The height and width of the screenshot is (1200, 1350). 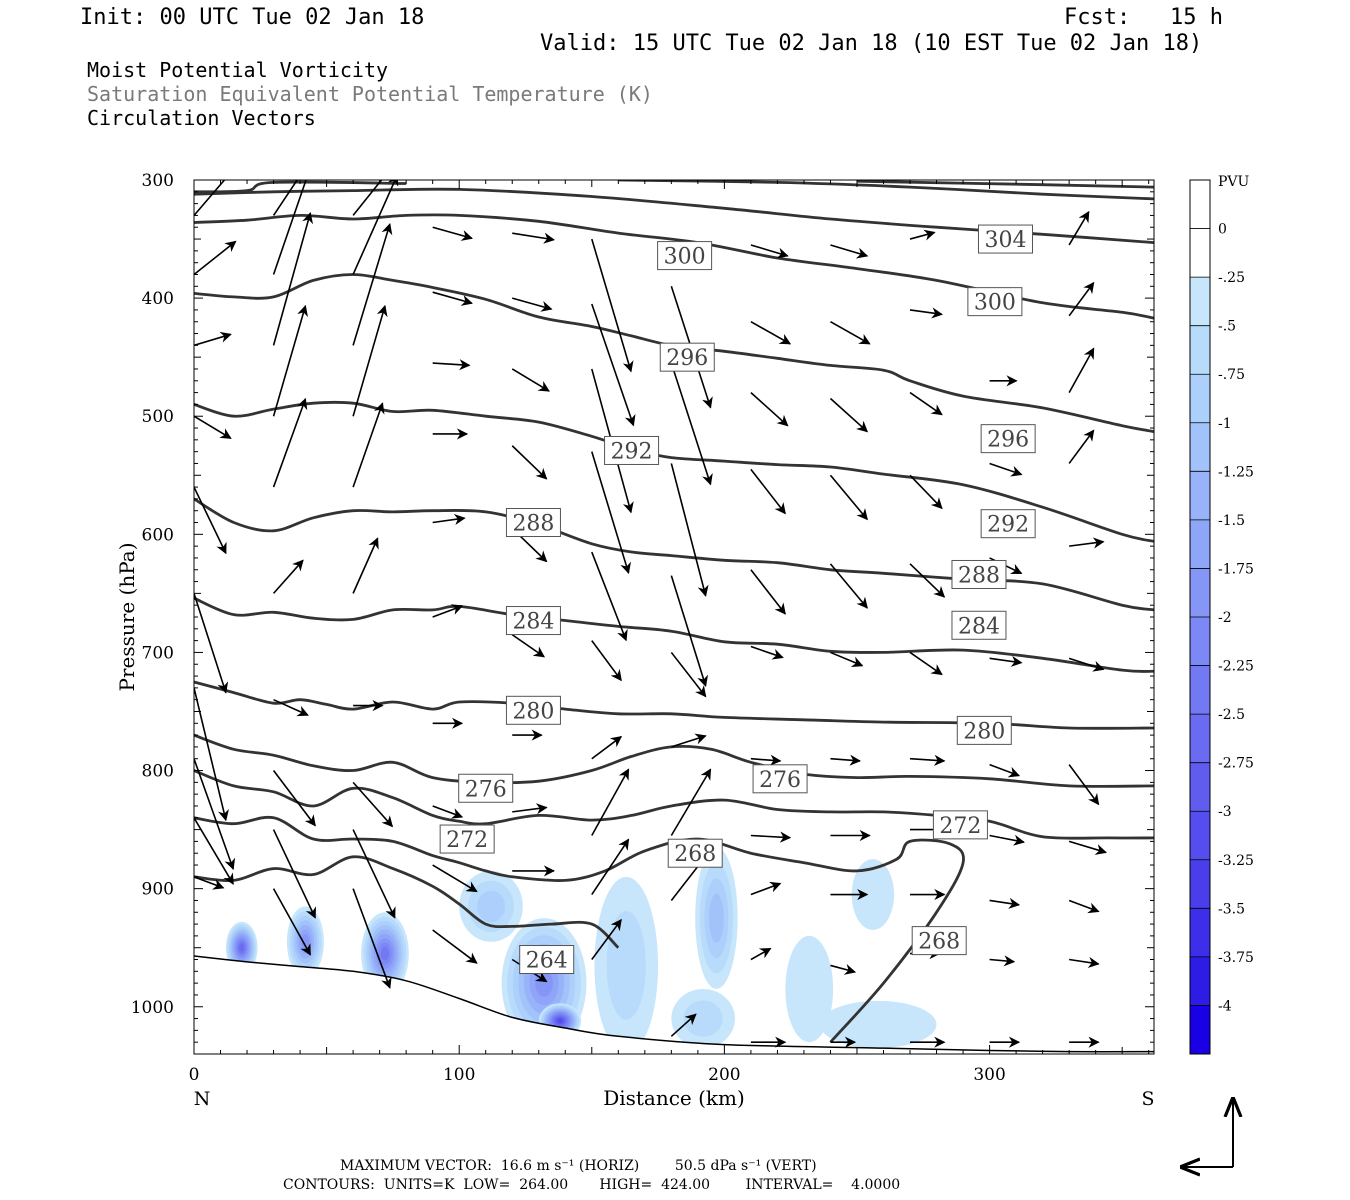 What do you see at coordinates (252, 17) in the screenshot?
I see `init-time: Init: 00 UTC Tue 02 Jan 18` at bounding box center [252, 17].